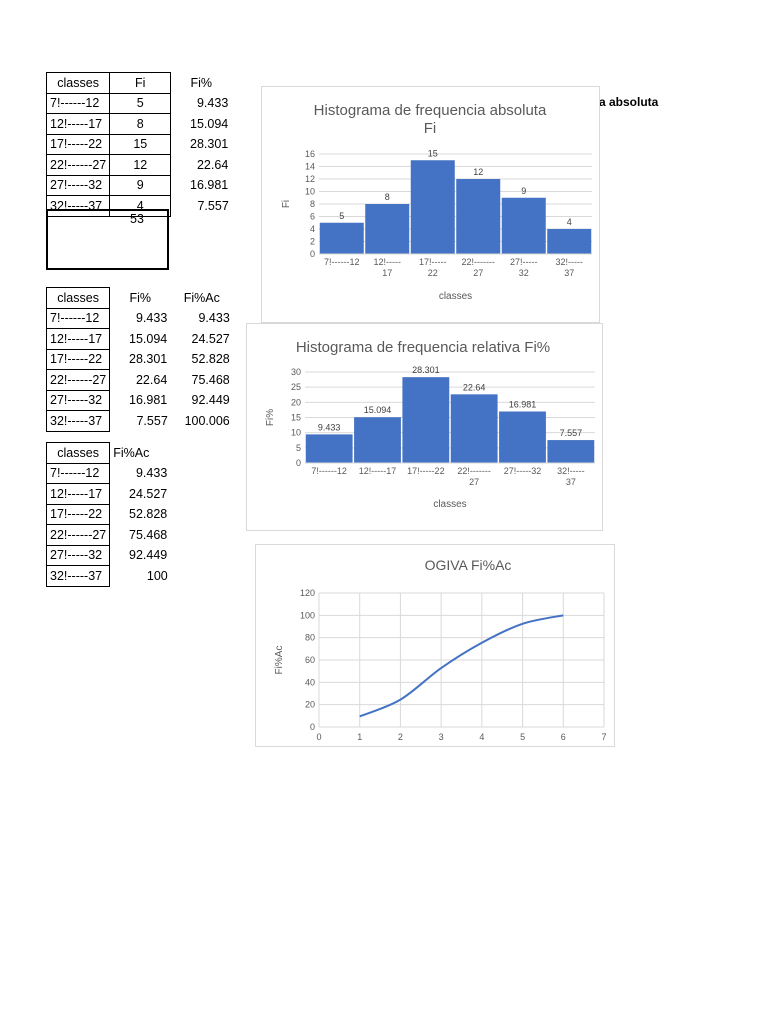 The image size is (768, 1024). What do you see at coordinates (140, 103) in the screenshot?
I see `table-cell: 5` at bounding box center [140, 103].